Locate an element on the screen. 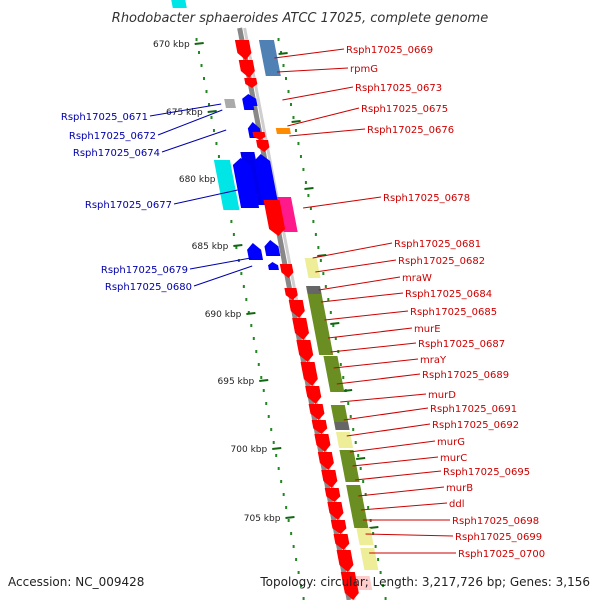  scale-tick is located at coordinates (238, 245).